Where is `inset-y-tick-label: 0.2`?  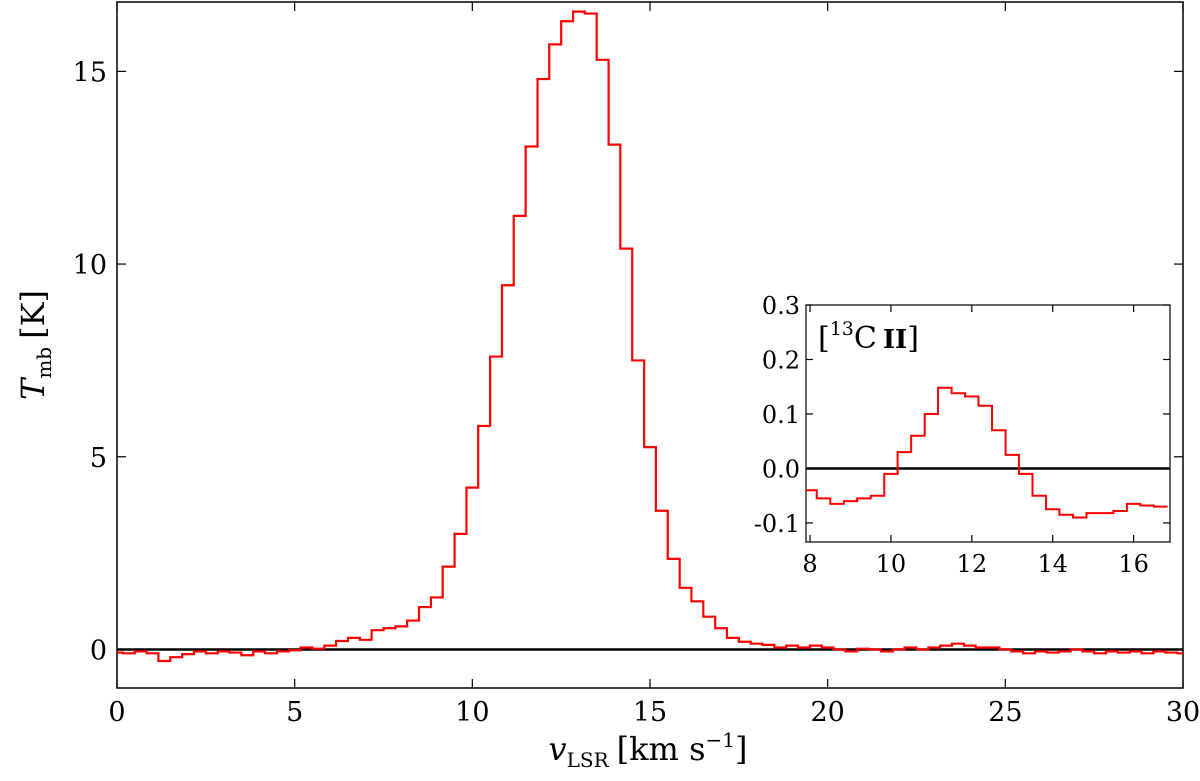
inset-y-tick-label: 0.2 is located at coordinates (781, 360).